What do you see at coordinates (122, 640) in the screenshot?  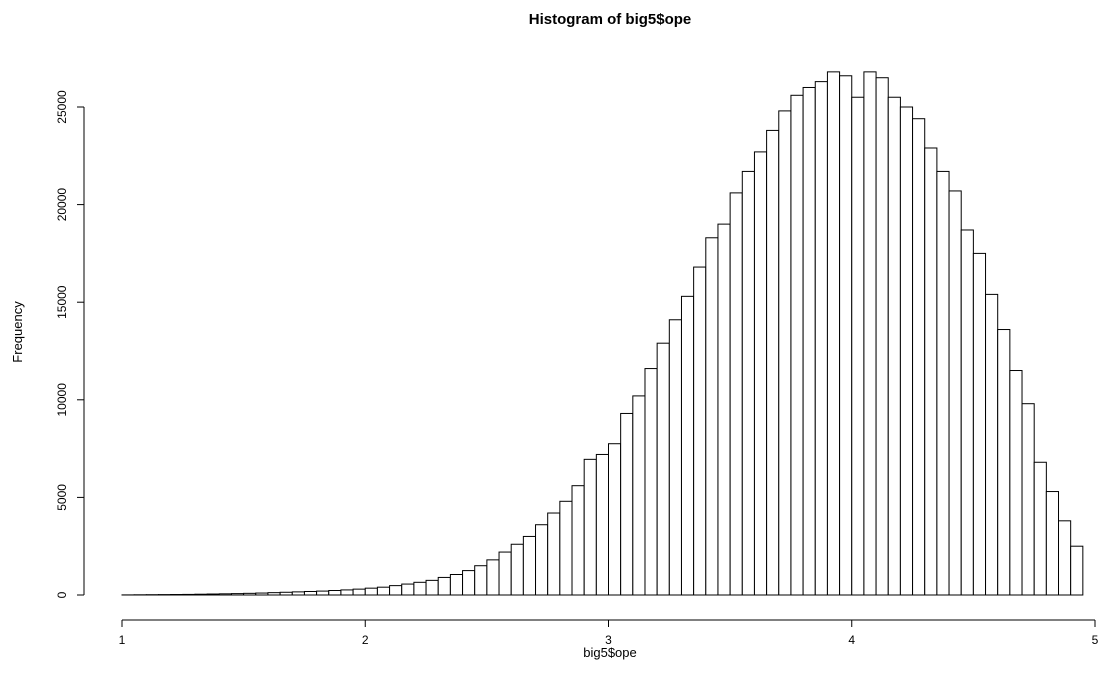 I see `x-tick-label: 1` at bounding box center [122, 640].